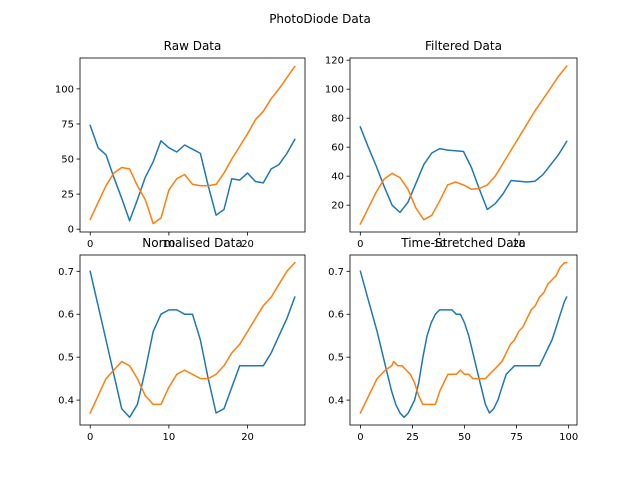  I want to click on time-stretched-data-series-2-line, so click(463, 338).